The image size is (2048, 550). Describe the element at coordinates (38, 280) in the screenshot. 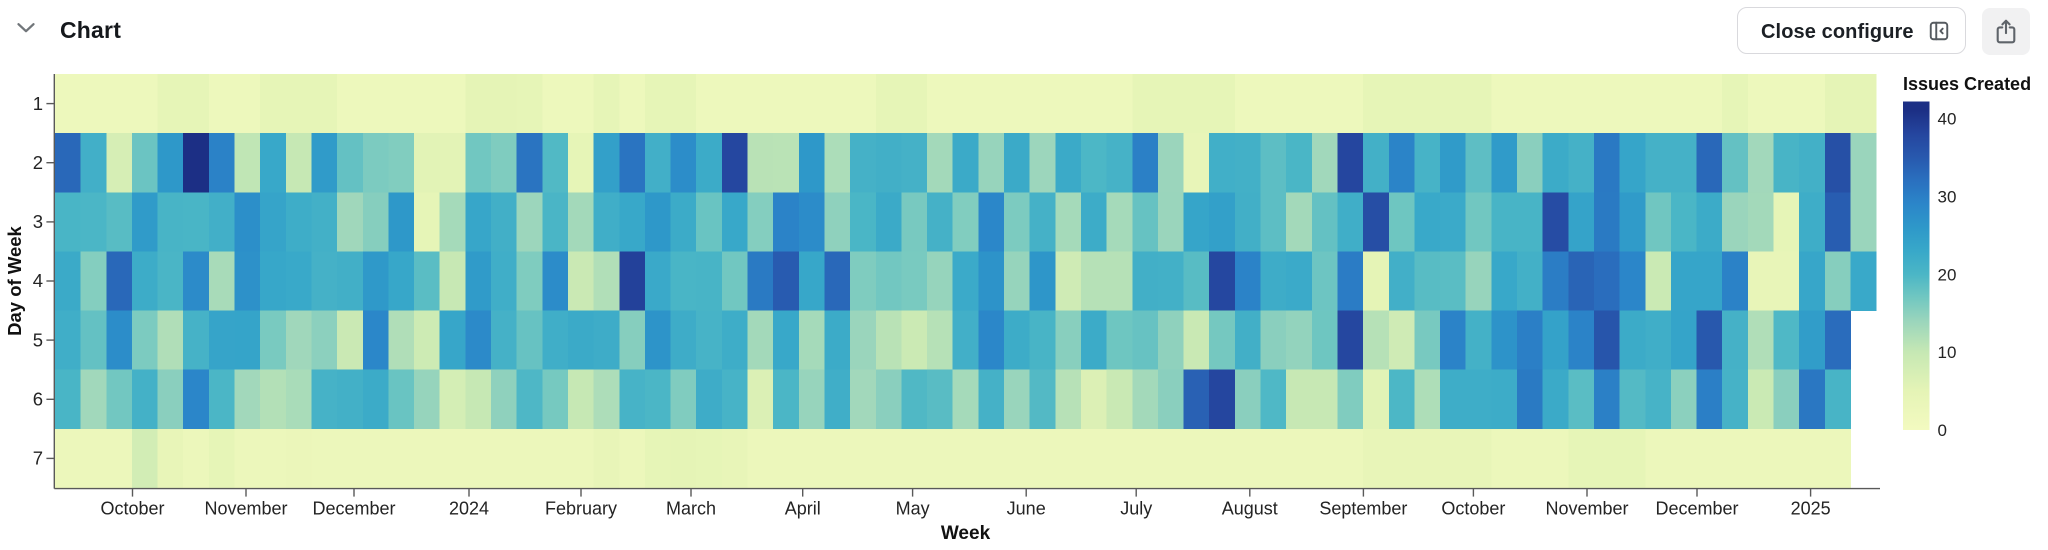

I see `svg-text: 4` at that location.